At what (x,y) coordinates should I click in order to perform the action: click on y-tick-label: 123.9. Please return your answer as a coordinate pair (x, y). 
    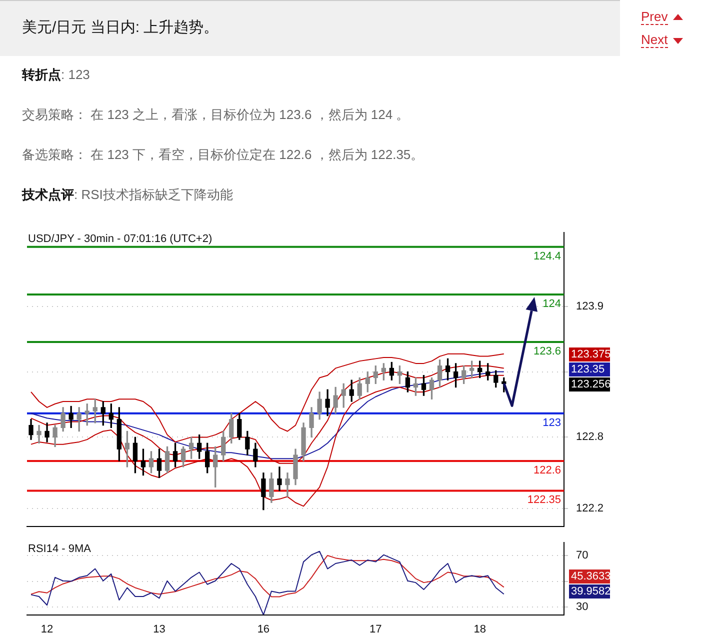
    Looking at the image, I should click on (590, 306).